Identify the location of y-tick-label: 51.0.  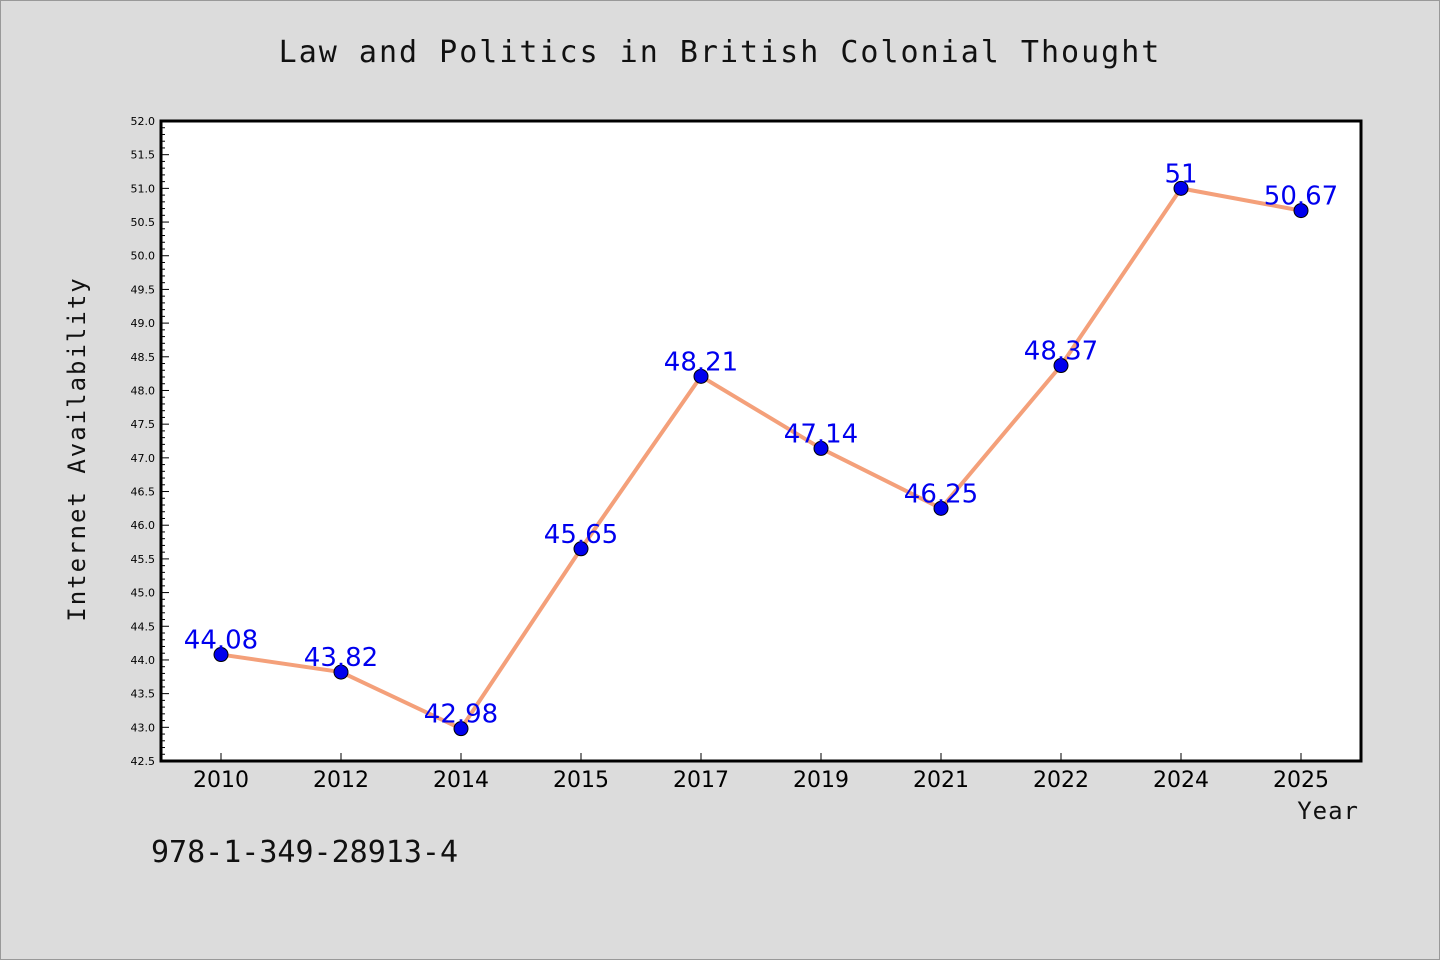
(143, 188).